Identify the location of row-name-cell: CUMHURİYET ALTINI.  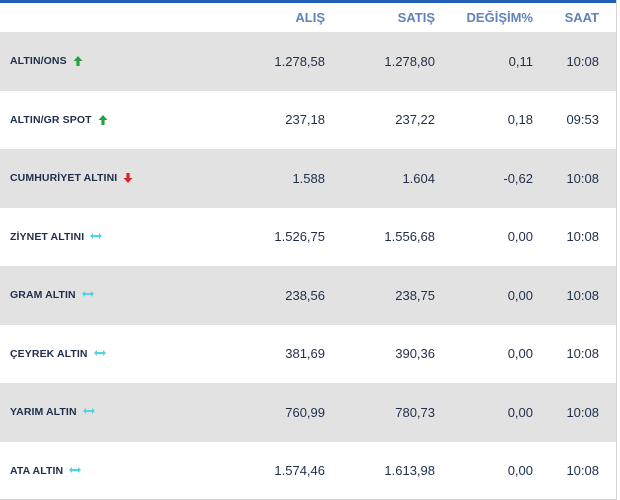
(116, 178).